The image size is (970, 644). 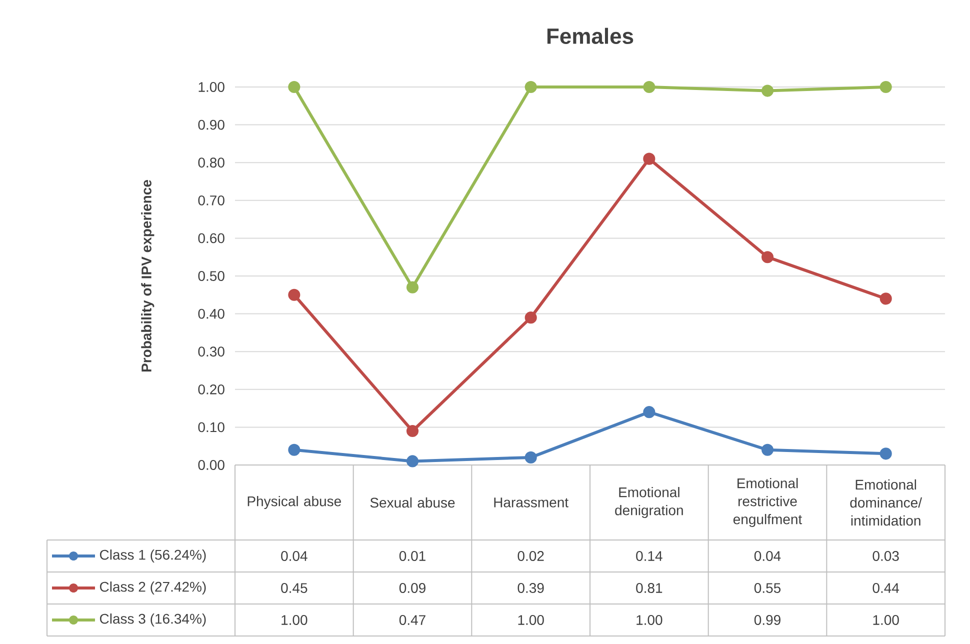 What do you see at coordinates (211, 125) in the screenshot?
I see `y-tick-label: 0.90` at bounding box center [211, 125].